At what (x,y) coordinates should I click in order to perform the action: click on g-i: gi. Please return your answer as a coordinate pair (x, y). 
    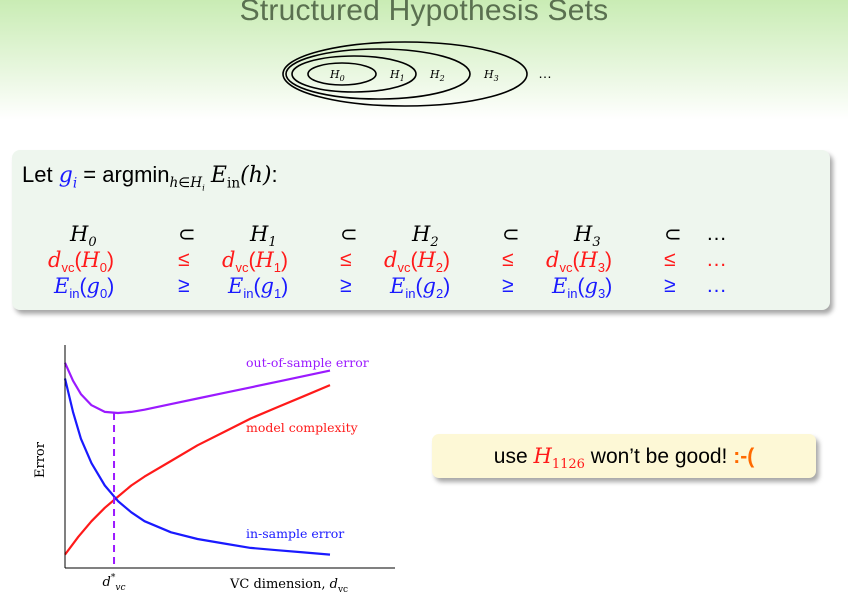
    Looking at the image, I should click on (68, 177).